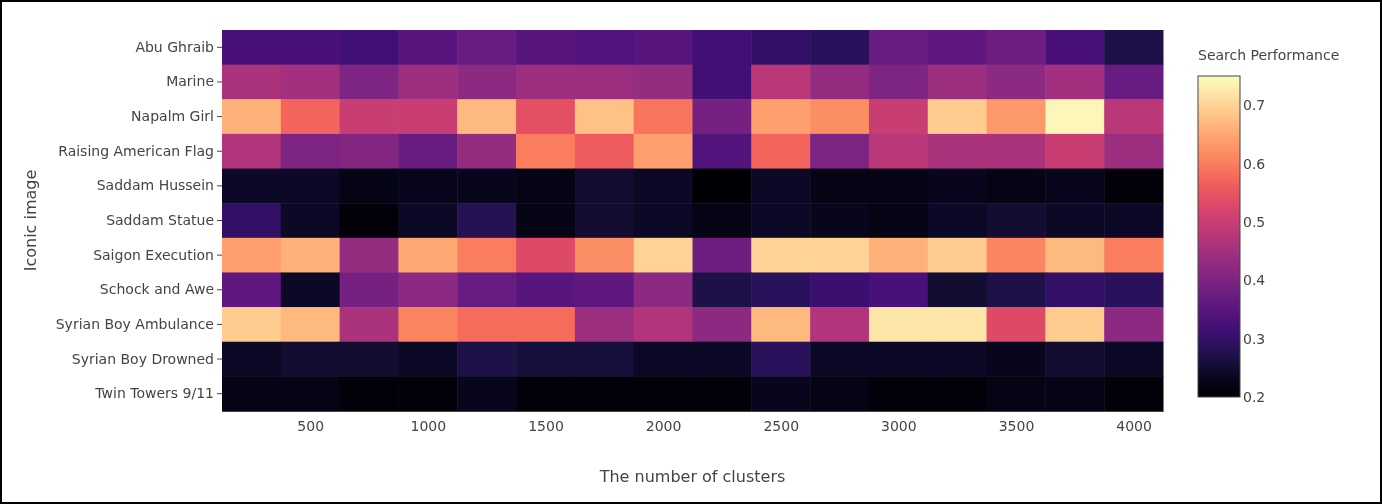 Image resolution: width=1382 pixels, height=504 pixels. What do you see at coordinates (155, 185) in the screenshot?
I see `y-tick-label: Saddam Hussein` at bounding box center [155, 185].